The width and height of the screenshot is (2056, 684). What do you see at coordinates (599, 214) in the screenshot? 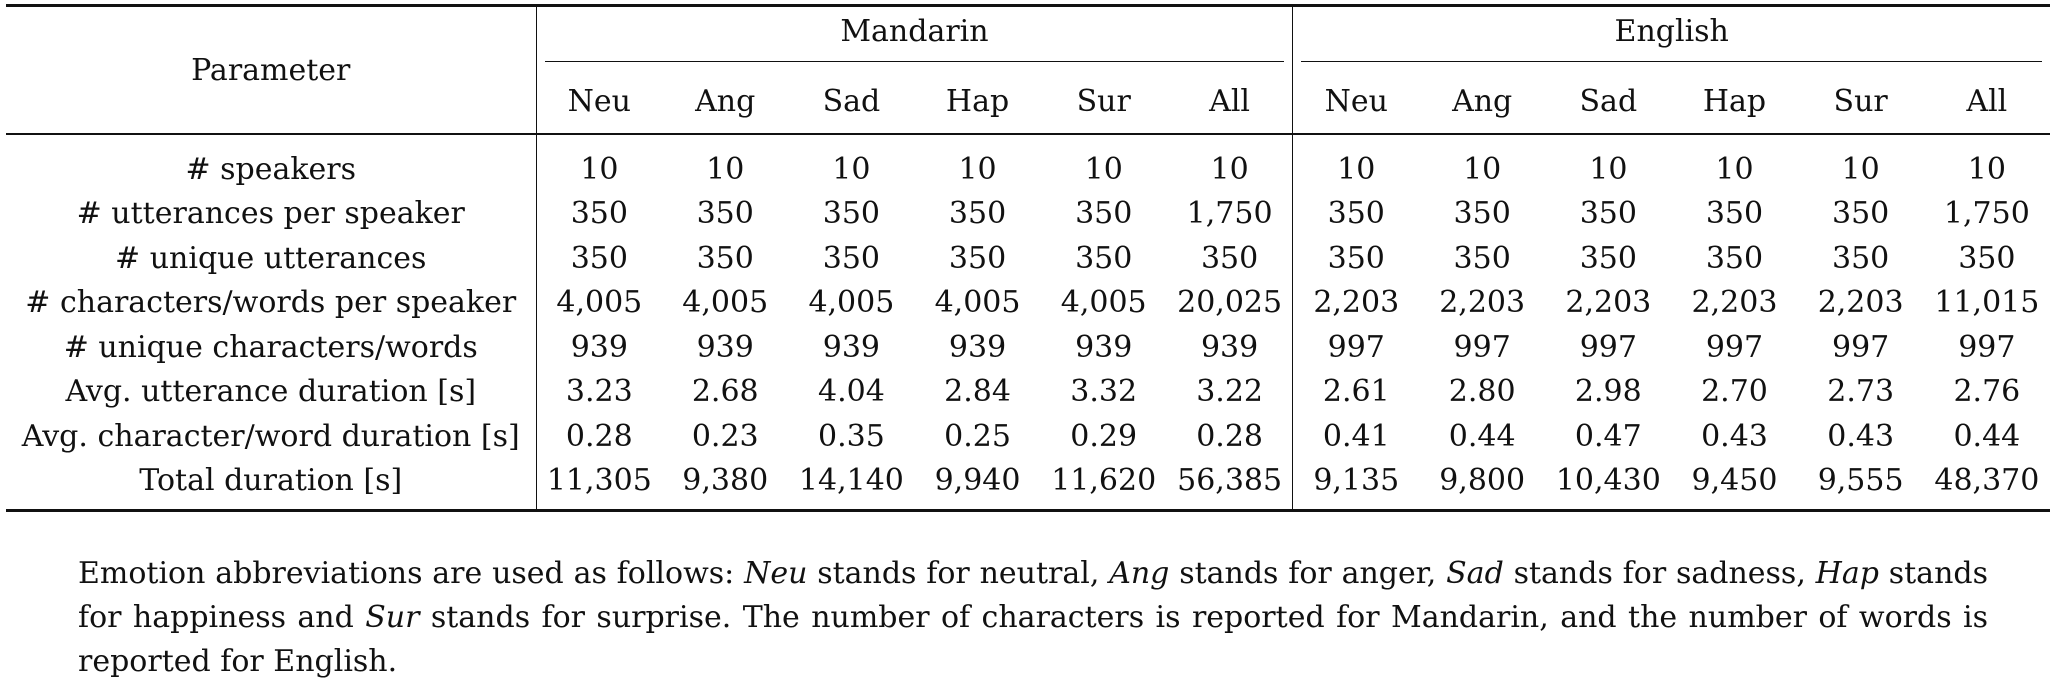
I see `cell-mandarin-neu: 350` at bounding box center [599, 214].